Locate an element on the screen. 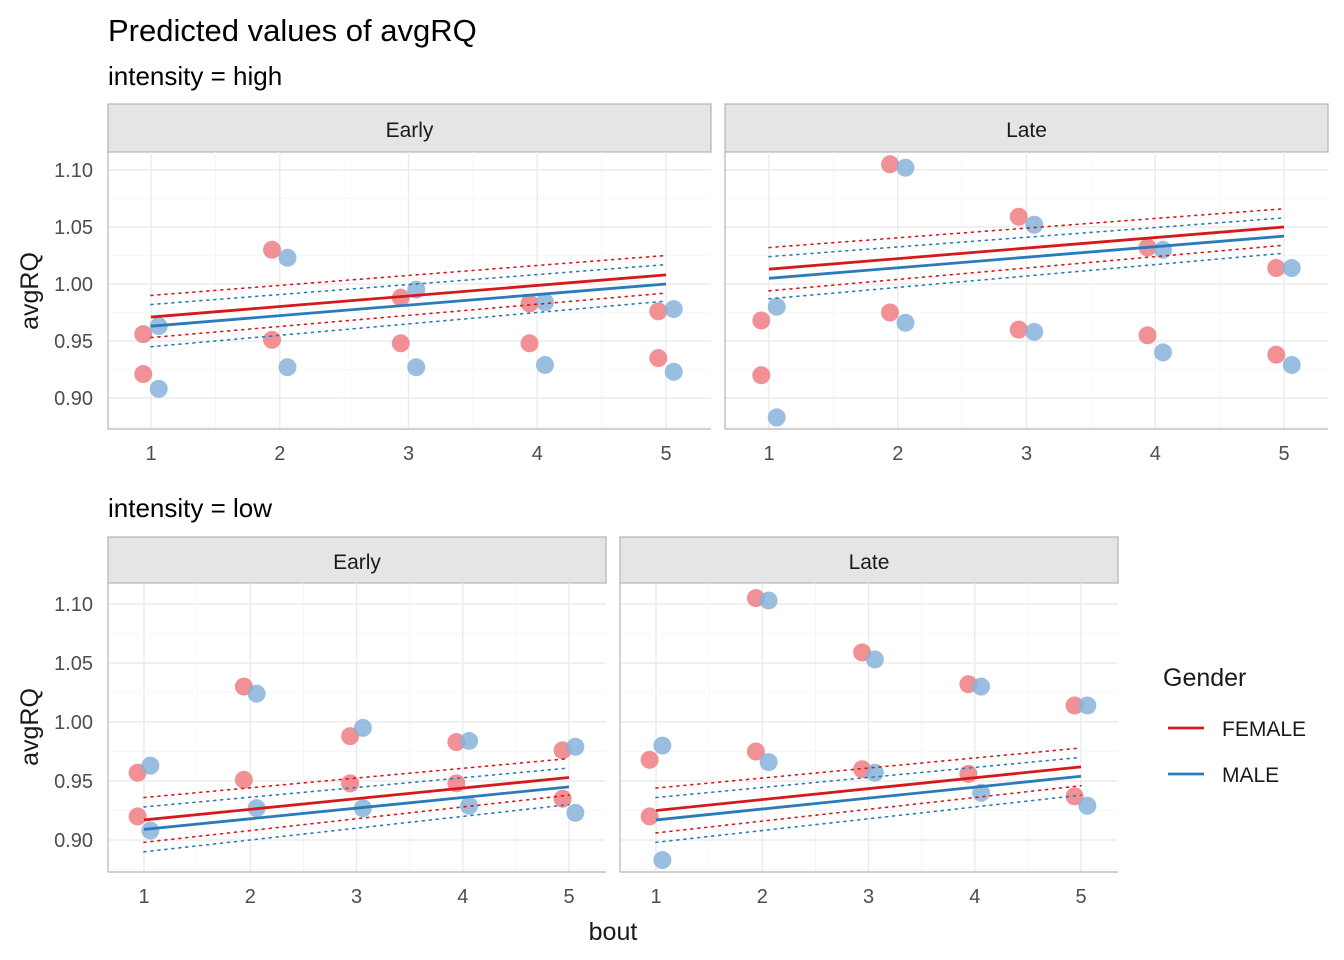 The image size is (1344, 960). strip-label-high-late: Late is located at coordinates (1026, 130).